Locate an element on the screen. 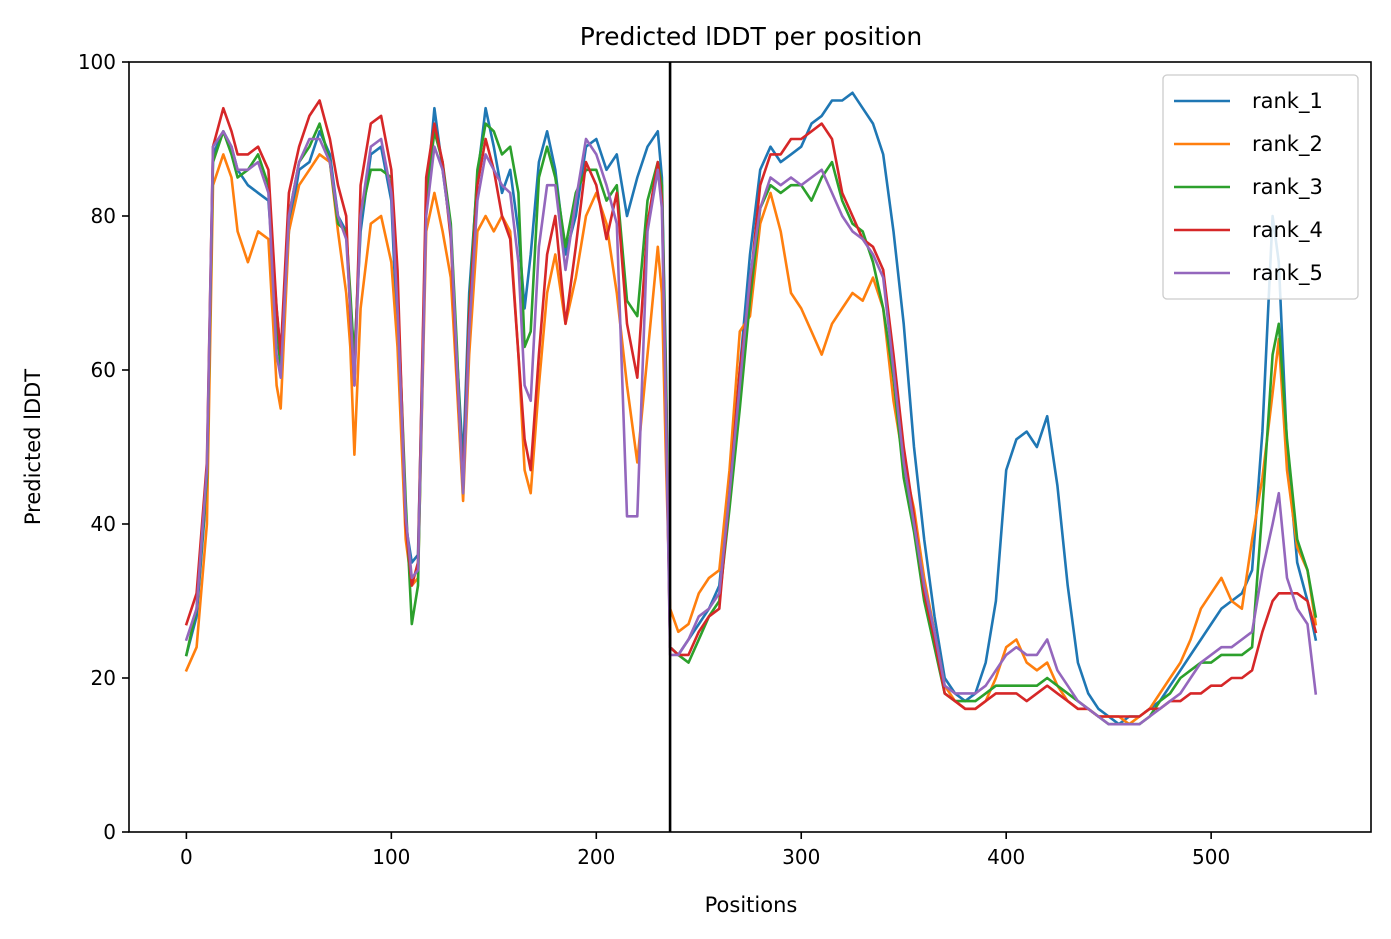 Image resolution: width=1391 pixels, height=939 pixels. y-axis-label: Predicted lDDT is located at coordinates (33, 447).